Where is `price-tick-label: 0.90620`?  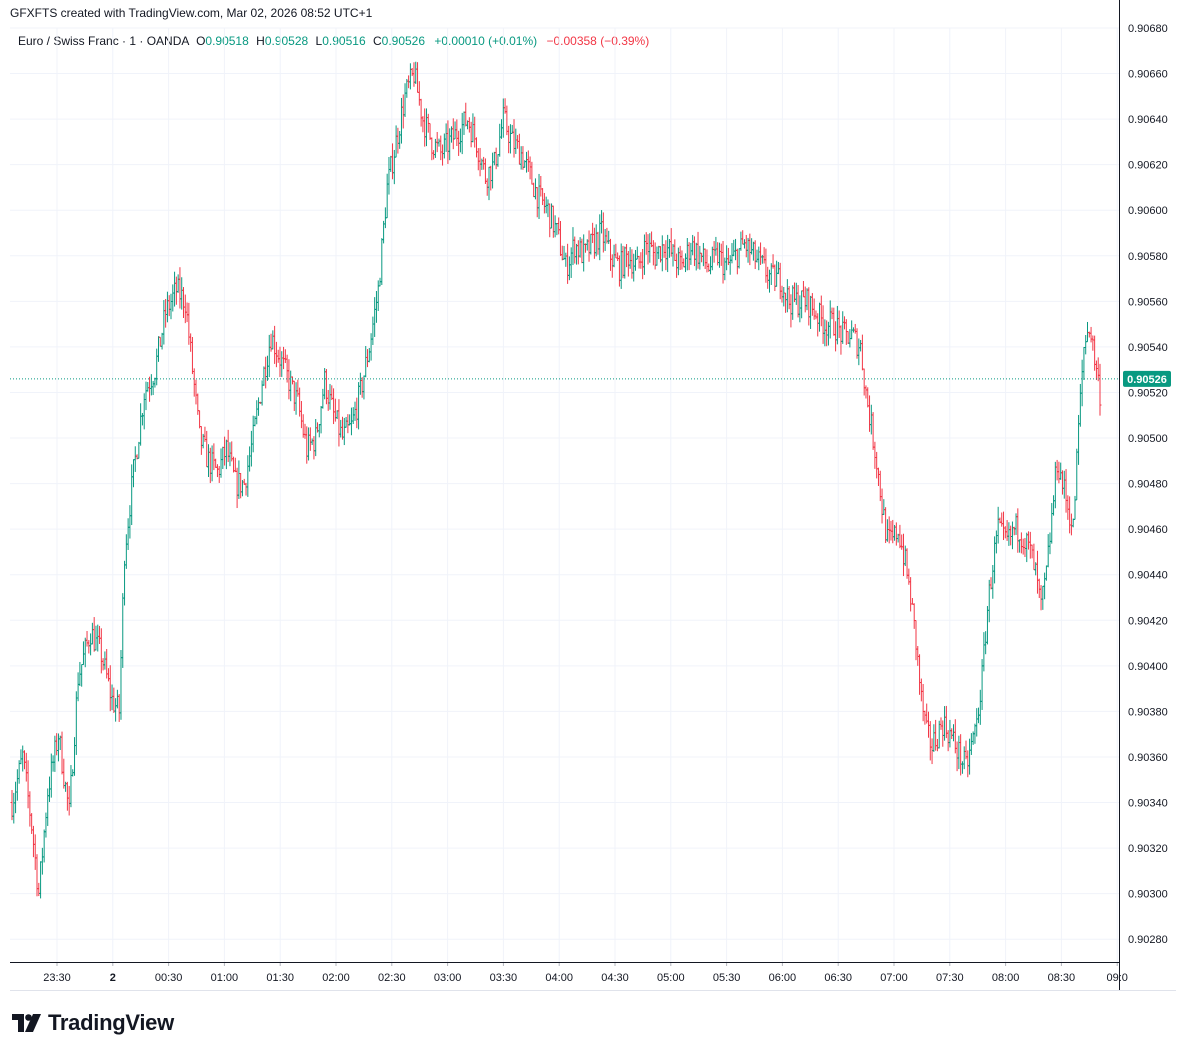
price-tick-label: 0.90620 is located at coordinates (1148, 166).